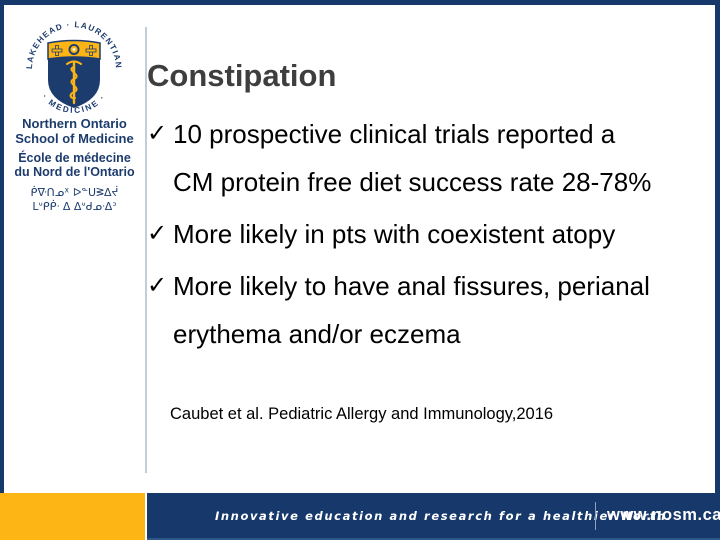  What do you see at coordinates (595, 516) in the screenshot?
I see `footer-divider-line` at bounding box center [595, 516].